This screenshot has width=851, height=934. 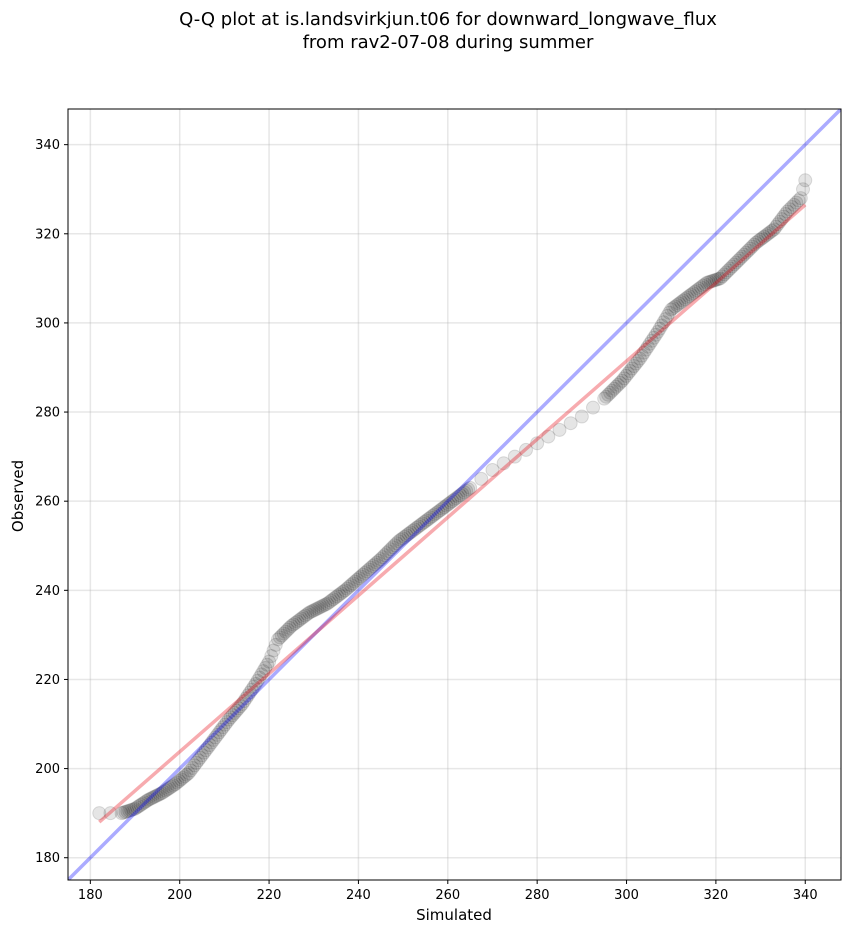 I want to click on x-axis-label: Simulated, so click(x=454, y=915).